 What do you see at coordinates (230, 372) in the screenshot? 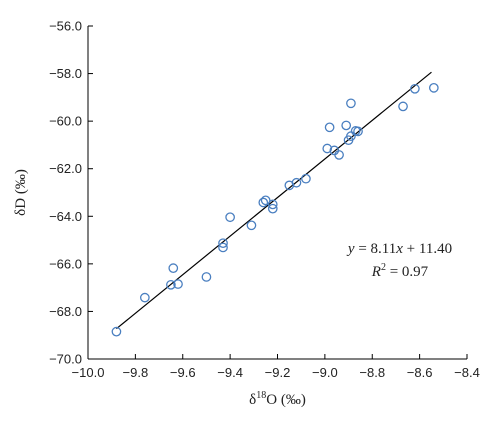
I see `x-tick-label: −9.4` at bounding box center [230, 372].